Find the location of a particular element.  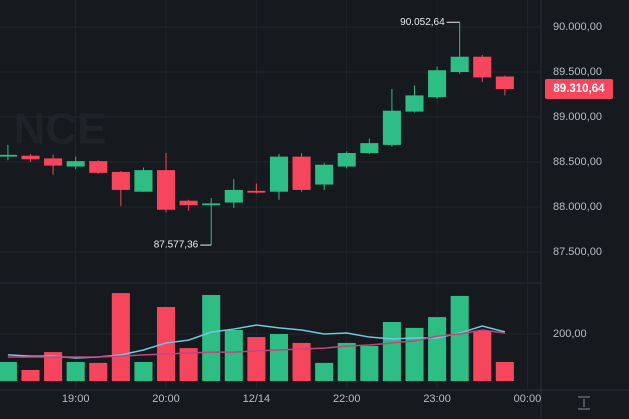

y-tick-label: 89.500,00 is located at coordinates (577, 72).